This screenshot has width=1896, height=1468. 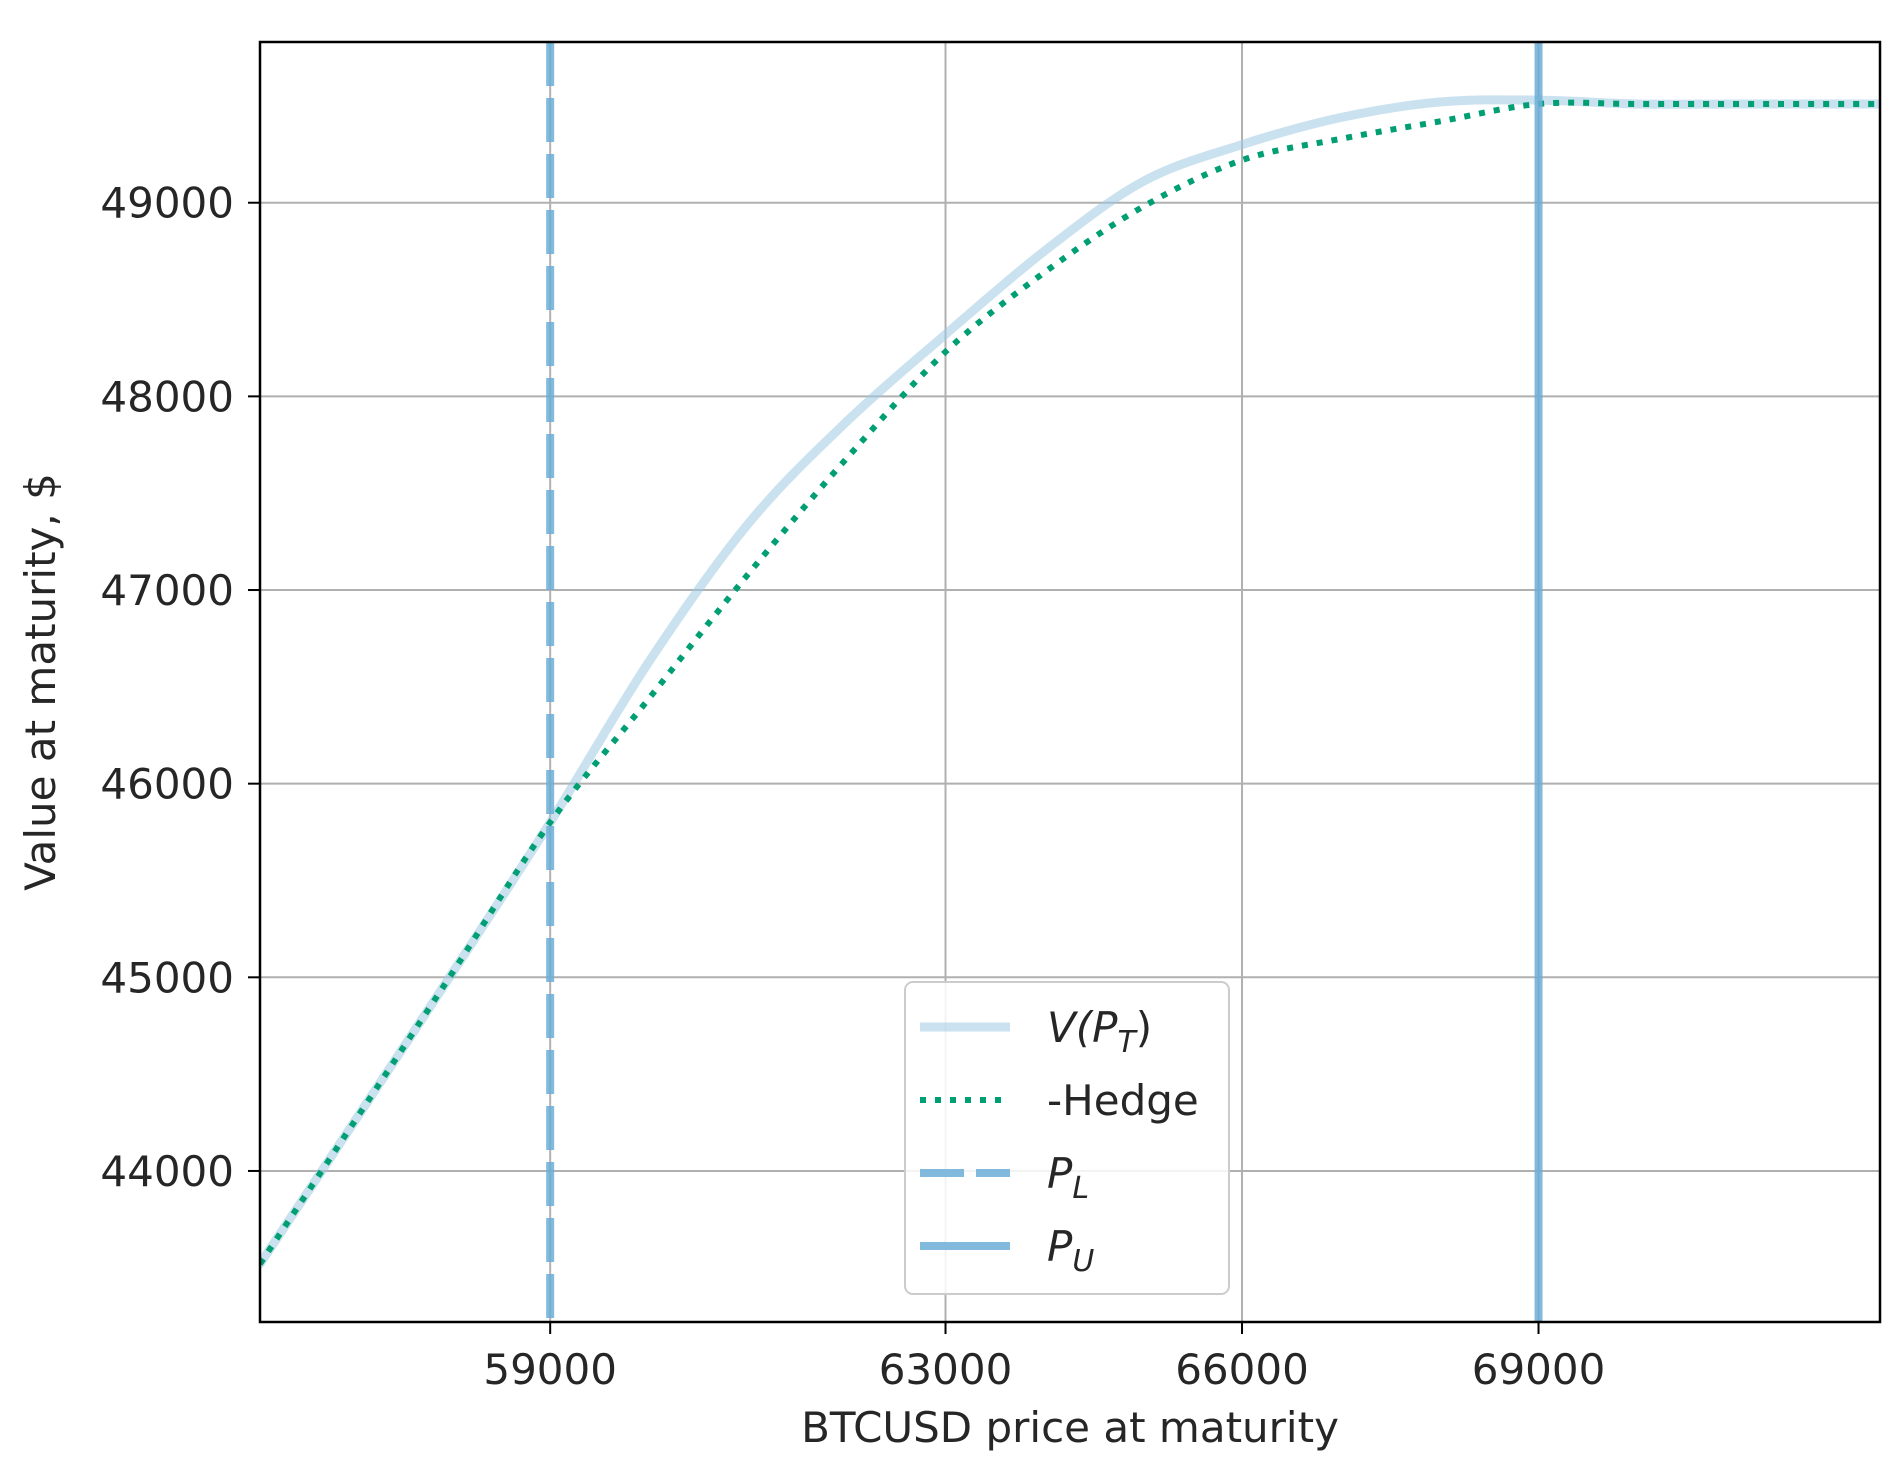 What do you see at coordinates (1242, 1369) in the screenshot?
I see `x-tick-label: 66000` at bounding box center [1242, 1369].